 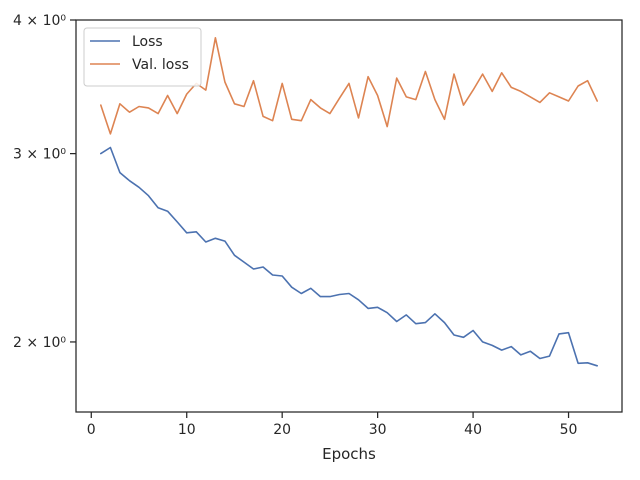 I want to click on legend: Loss Val. loss, so click(x=142, y=57).